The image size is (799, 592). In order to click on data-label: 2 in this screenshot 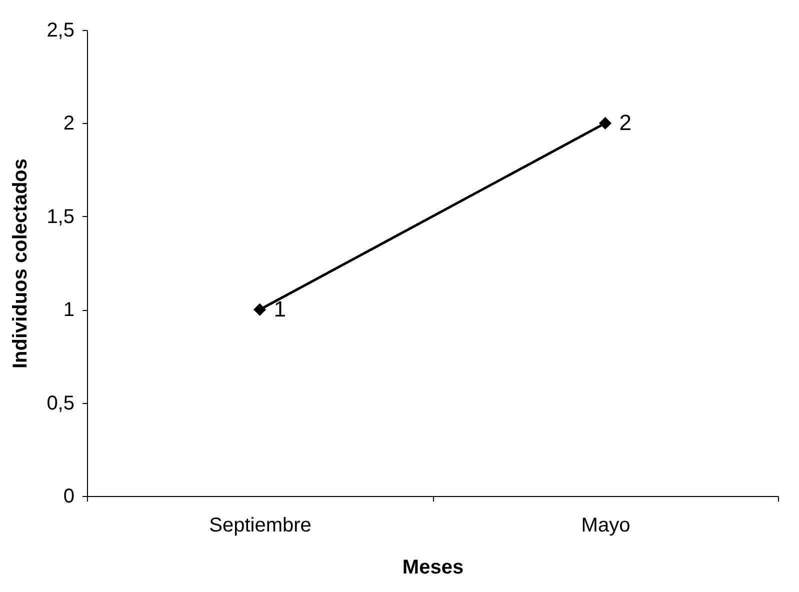, I will do `click(625, 123)`.